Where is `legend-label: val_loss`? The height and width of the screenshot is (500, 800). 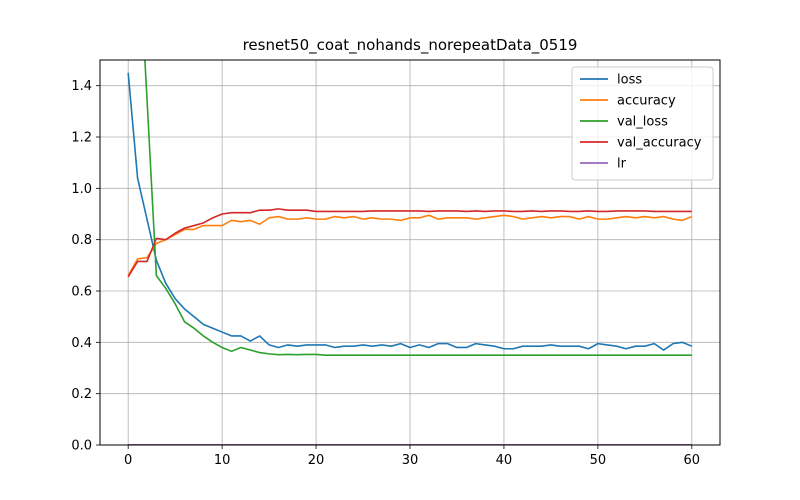
legend-label: val_loss is located at coordinates (642, 122).